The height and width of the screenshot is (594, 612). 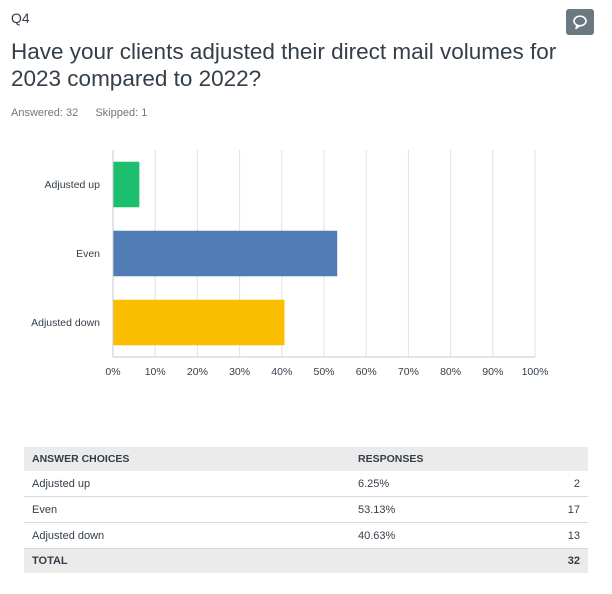 I want to click on x-tick-label: 50%, so click(x=323, y=372).